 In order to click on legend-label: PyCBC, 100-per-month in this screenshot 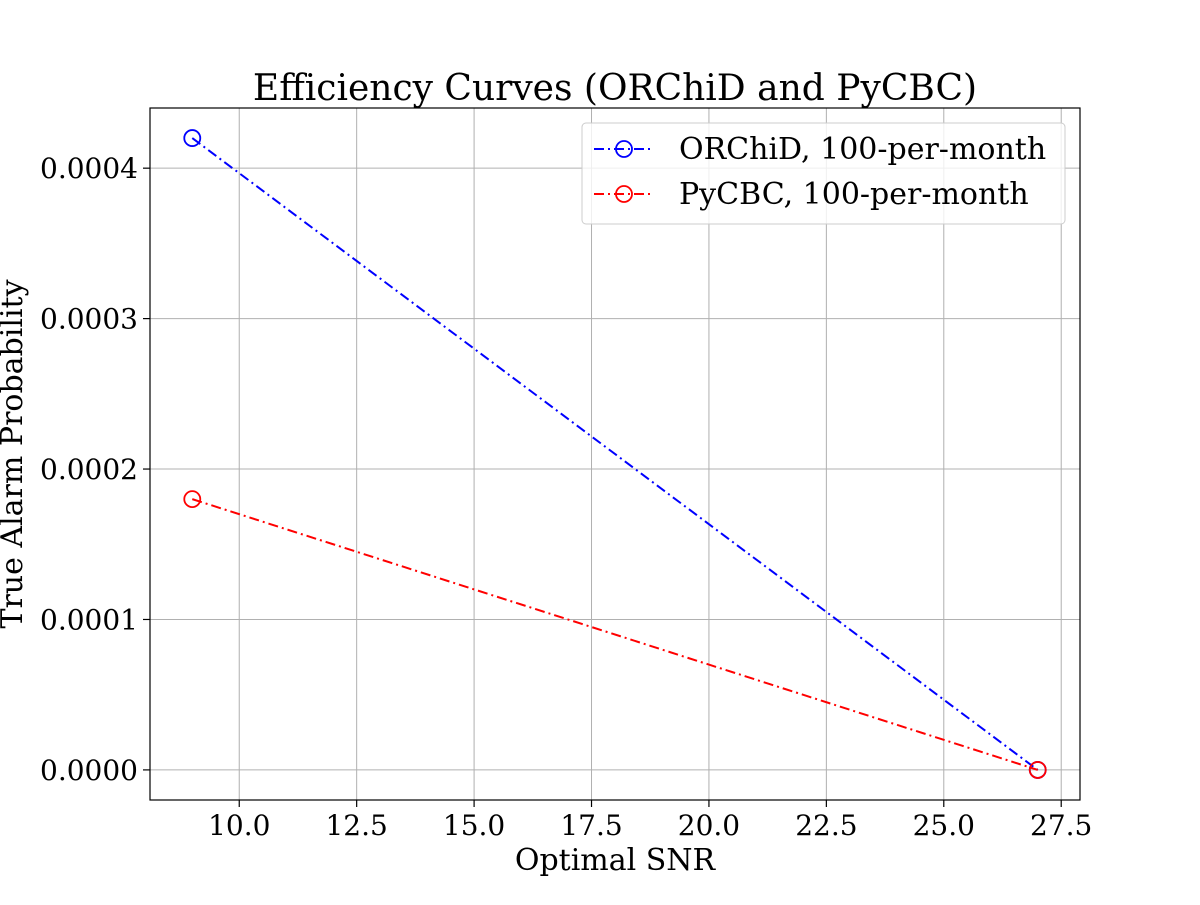, I will do `click(854, 194)`.